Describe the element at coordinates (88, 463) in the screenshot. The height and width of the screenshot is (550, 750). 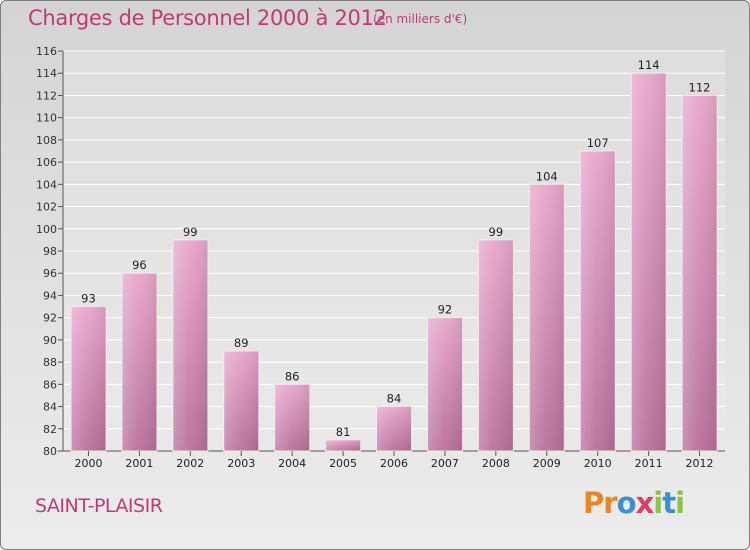
I see `x-tick-label: 2000` at that location.